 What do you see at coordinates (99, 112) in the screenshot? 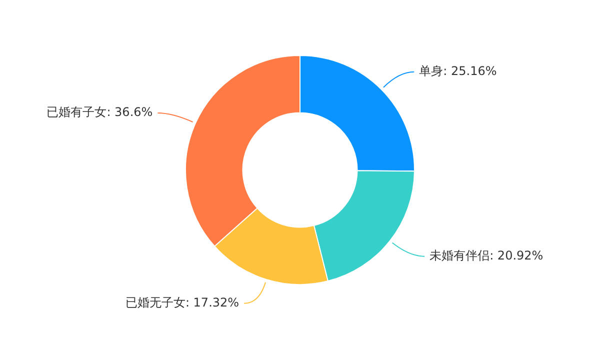
I see `slice-label: 已婚有子女: 36.6%` at bounding box center [99, 112].